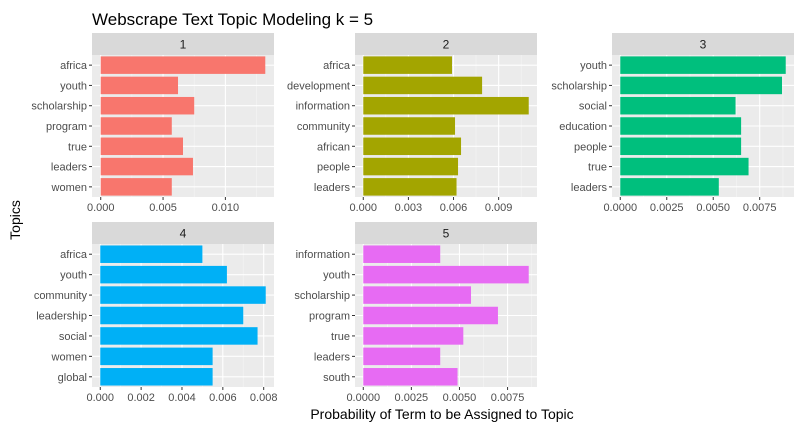 This screenshot has height=429, width=800. What do you see at coordinates (409, 208) in the screenshot?
I see `x-tick-label: 0.003` at bounding box center [409, 208].